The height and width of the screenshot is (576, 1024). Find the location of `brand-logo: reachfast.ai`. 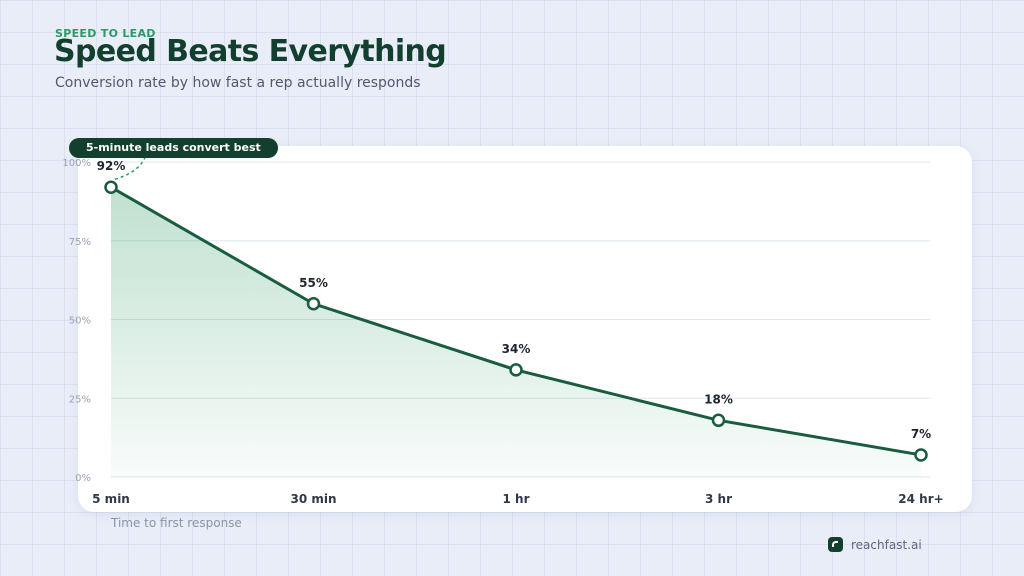

brand-logo: reachfast.ai is located at coordinates (875, 544).